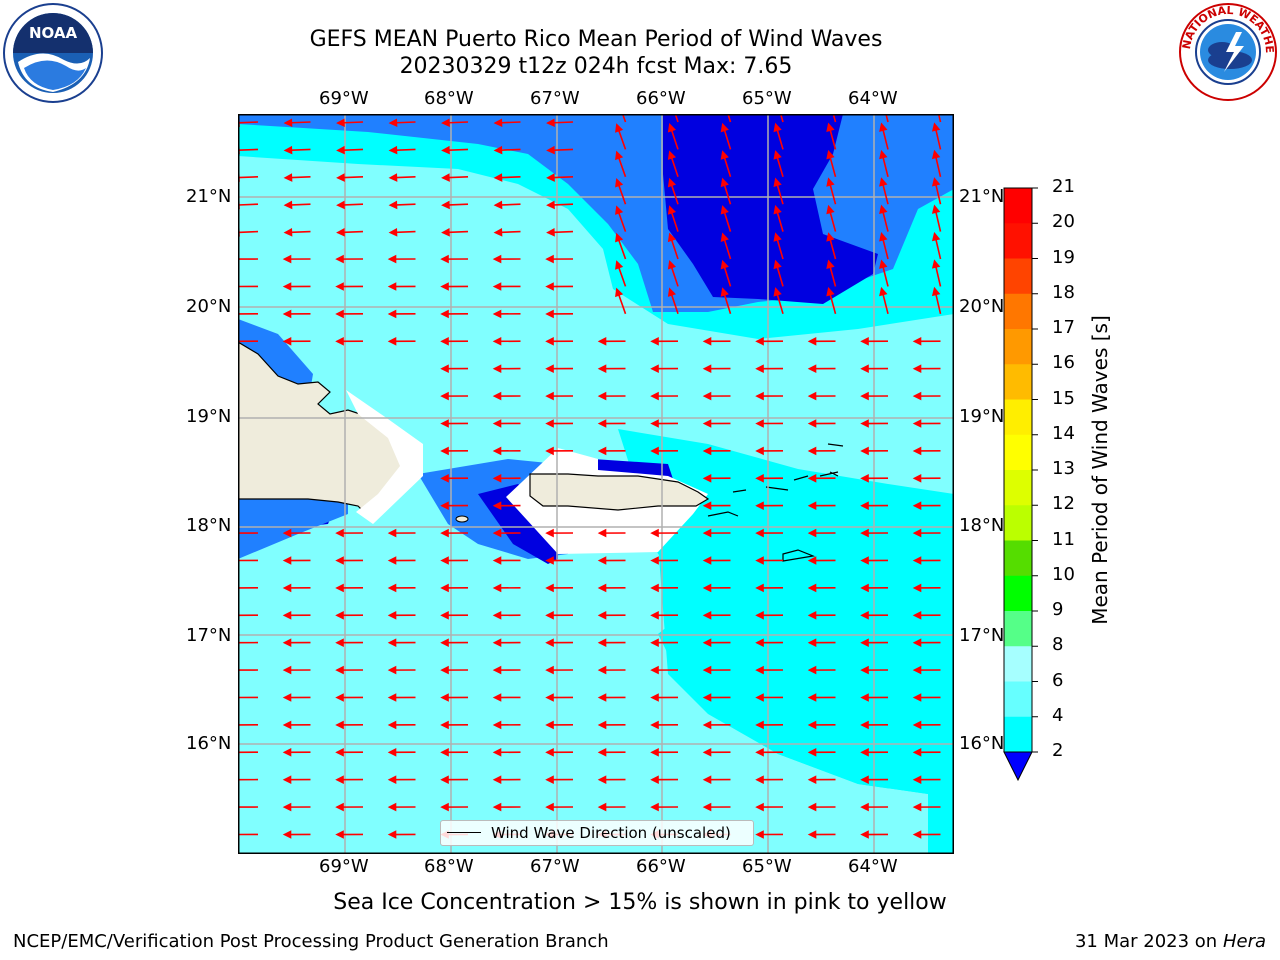  What do you see at coordinates (596, 66) in the screenshot?
I see `title-line-2: 20230329 t12z 024h fcst Max: 7.65` at bounding box center [596, 66].